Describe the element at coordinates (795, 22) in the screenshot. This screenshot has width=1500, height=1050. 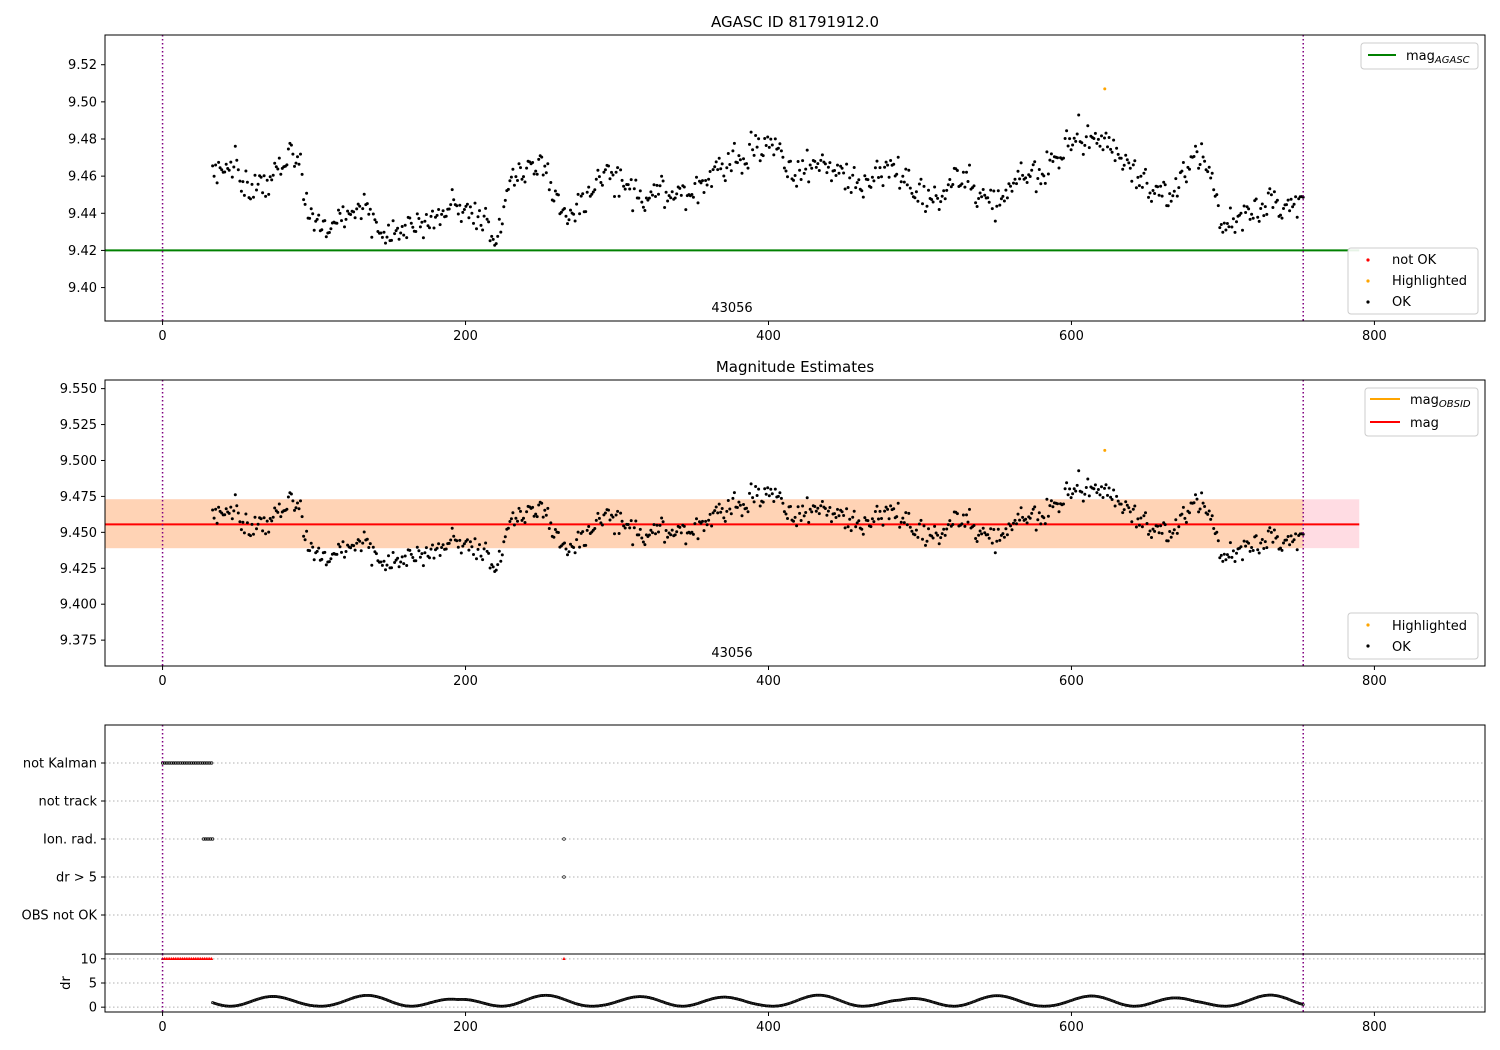
I see `panel1-title: AGASC ID 81791912.0` at that location.